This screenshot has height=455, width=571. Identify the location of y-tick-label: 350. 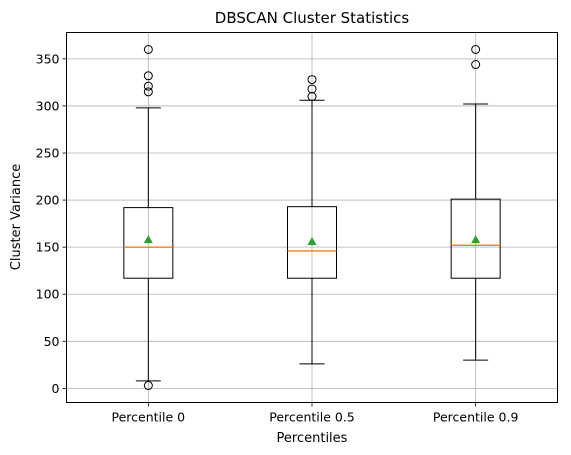
(48, 58).